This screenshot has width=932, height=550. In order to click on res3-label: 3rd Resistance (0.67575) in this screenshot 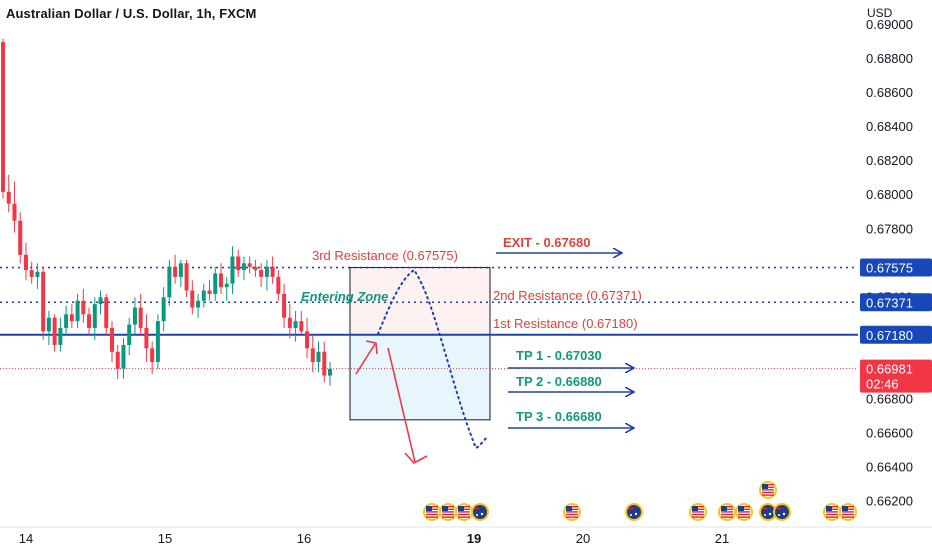, I will do `click(385, 255)`.